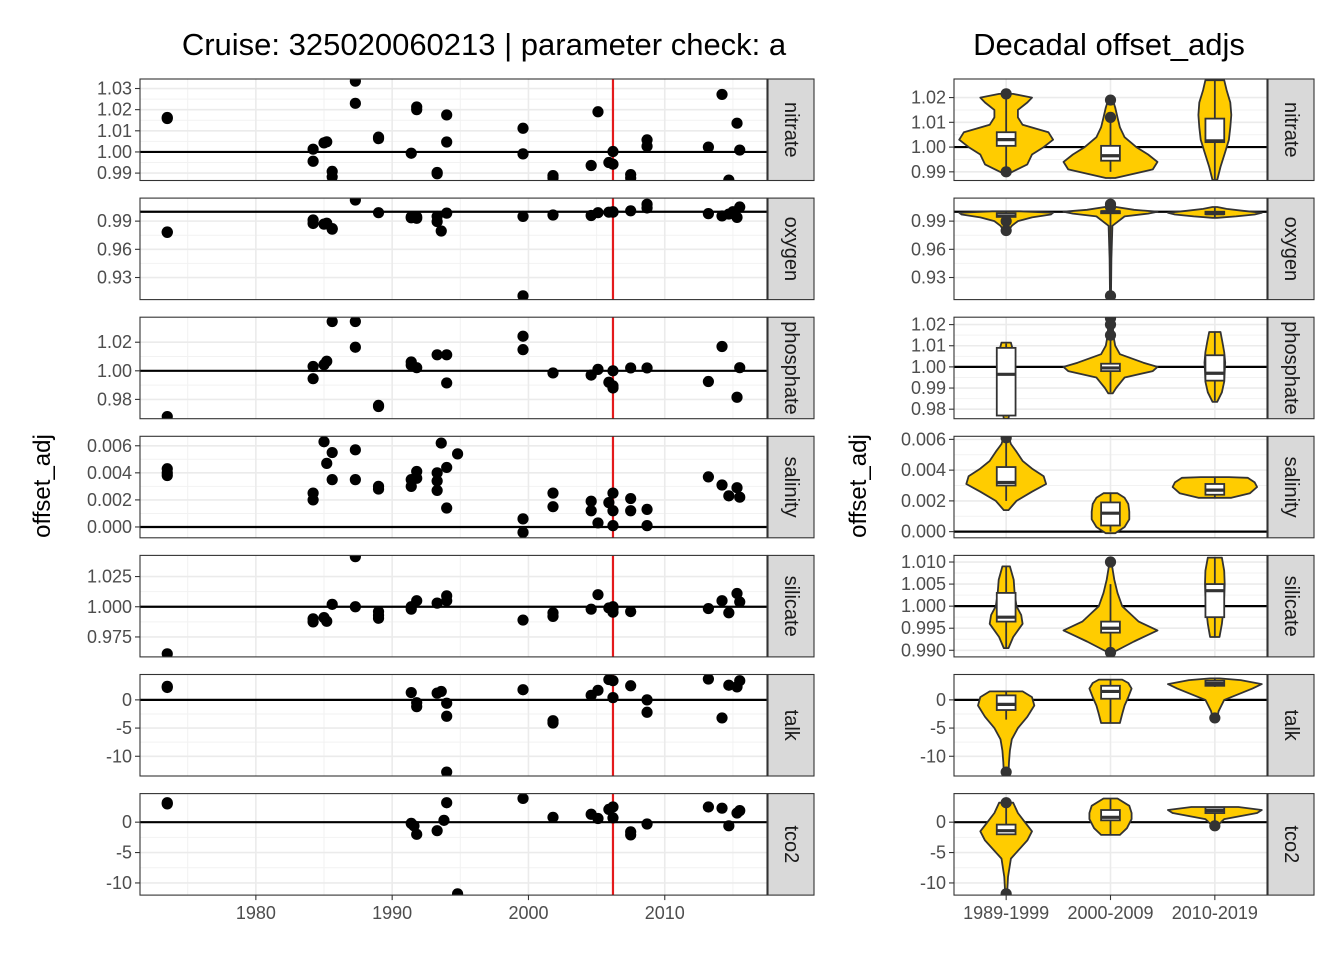 This screenshot has width=1344, height=960. Describe the element at coordinates (941, 700) in the screenshot. I see `y-tick-label: 0` at that location.